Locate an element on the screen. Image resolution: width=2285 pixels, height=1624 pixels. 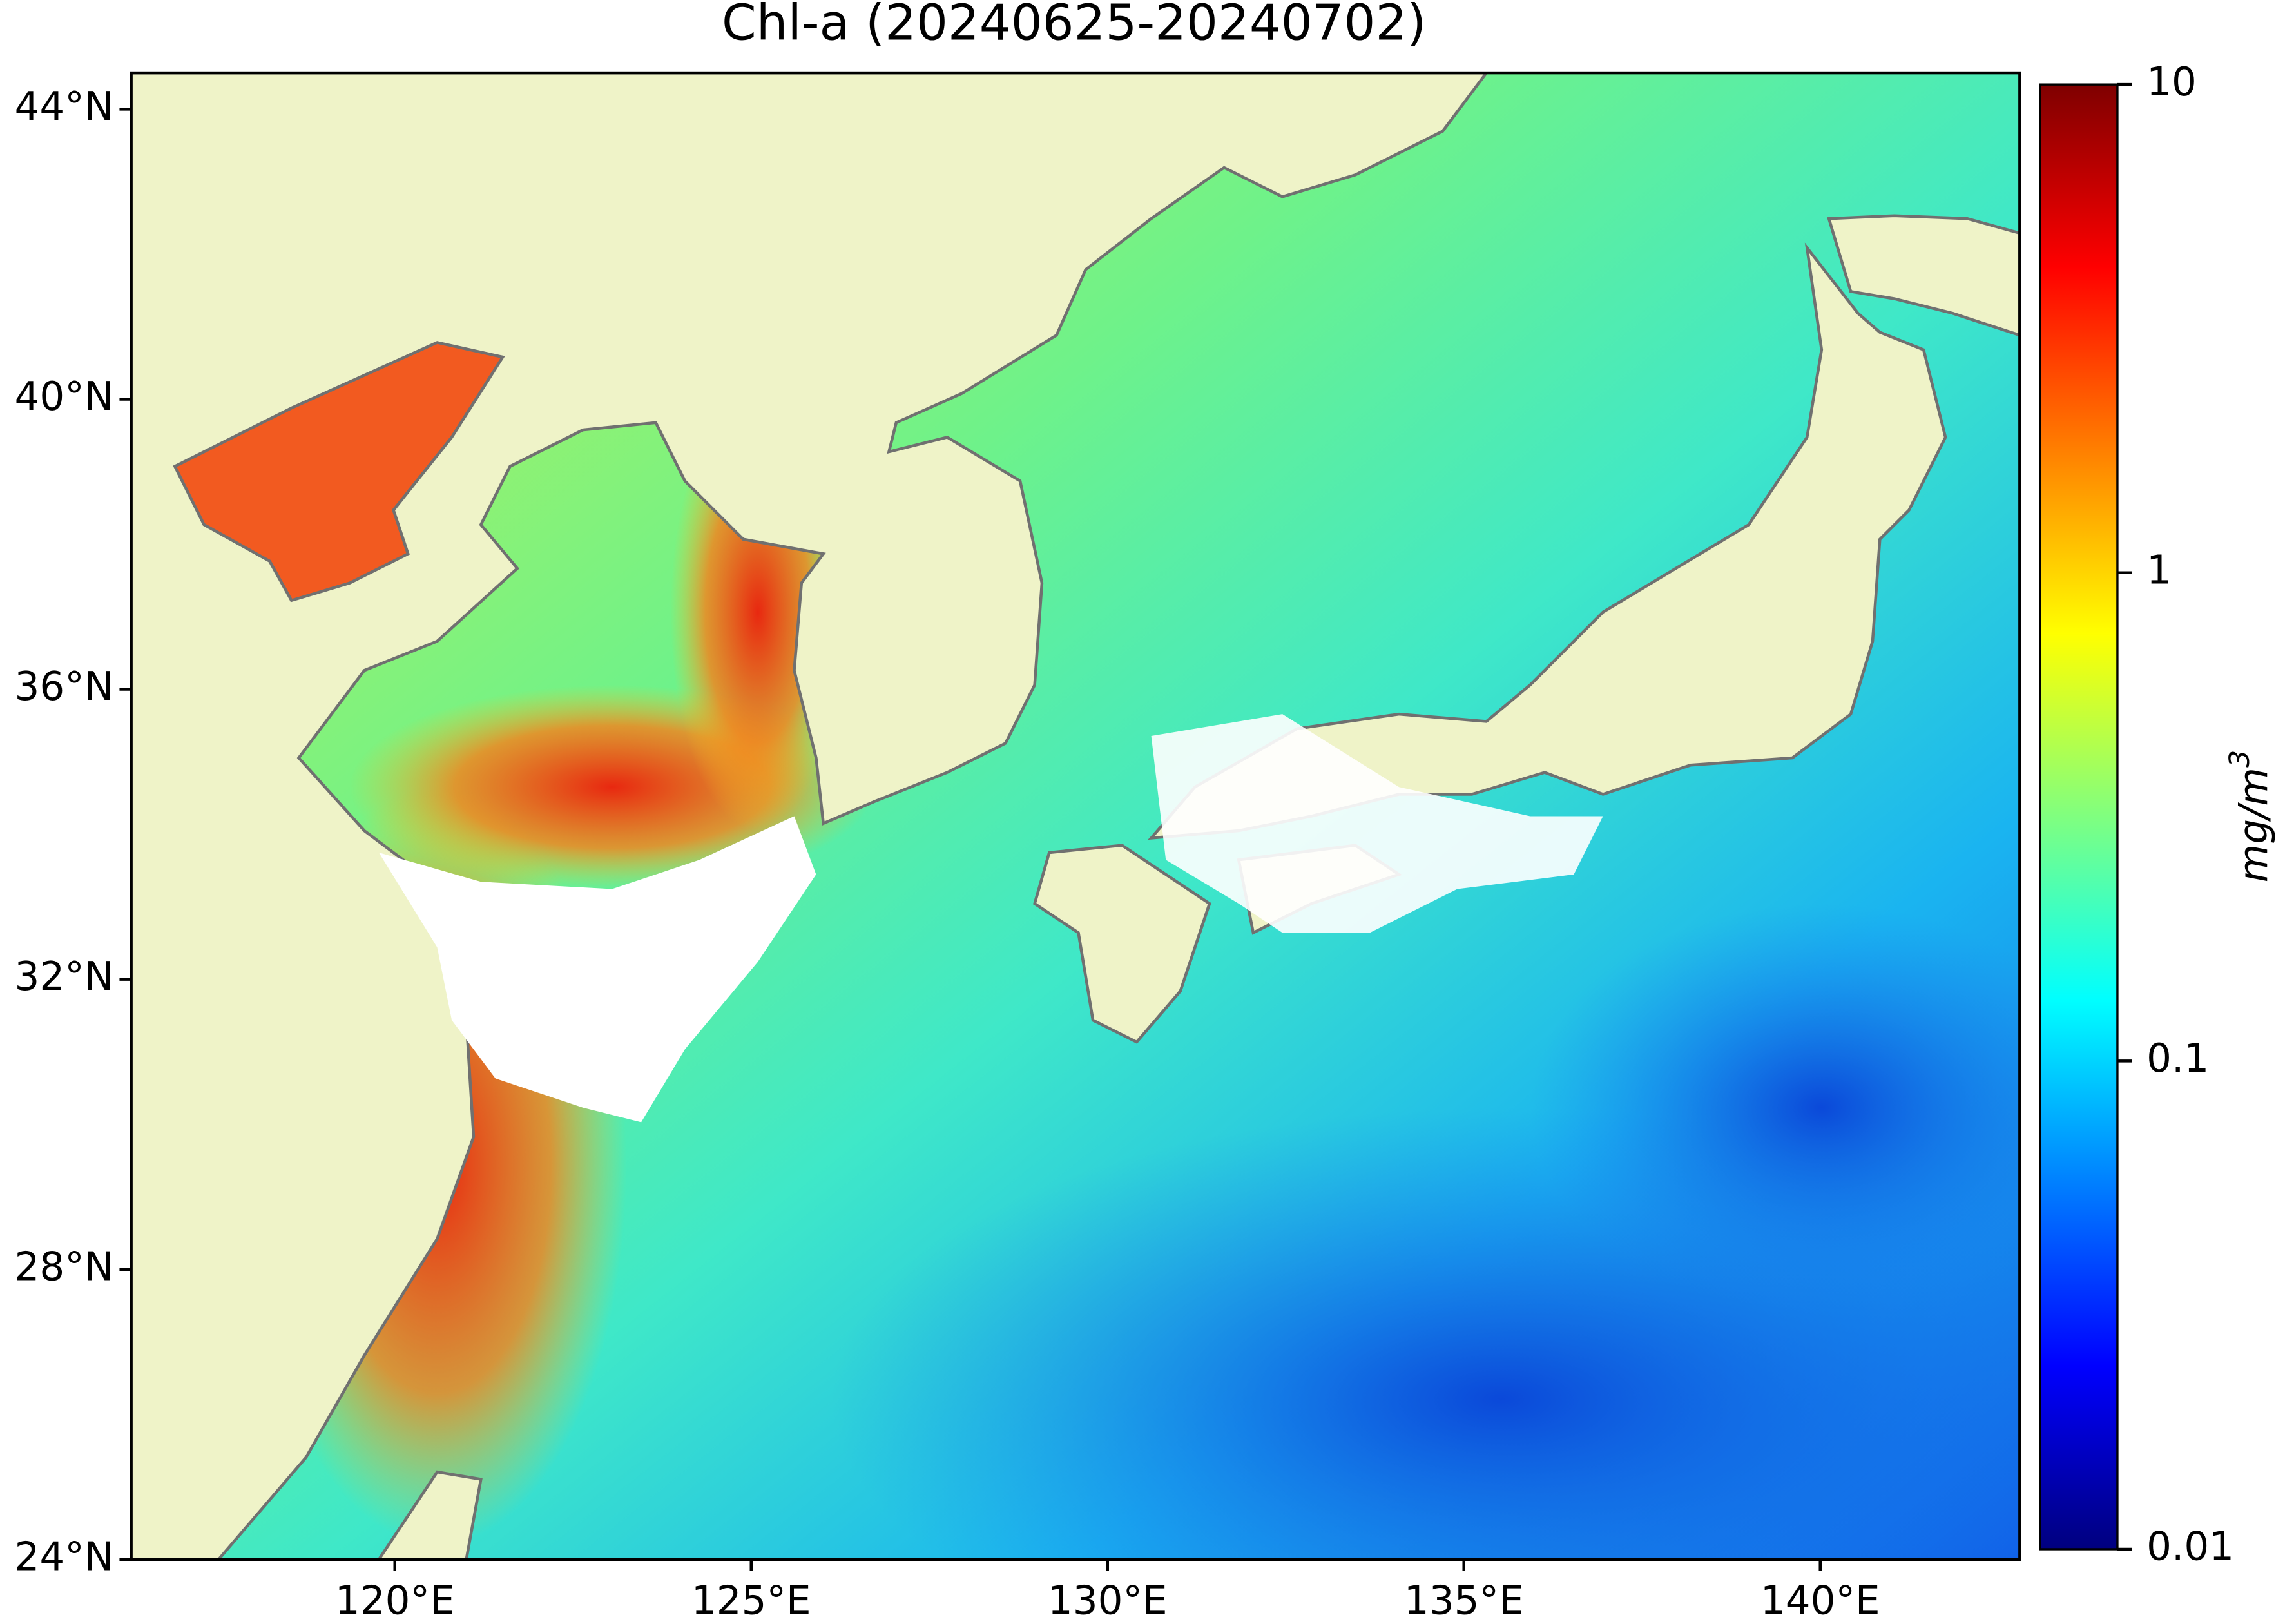
colorbar-tick-label: 1 is located at coordinates (2159, 570).